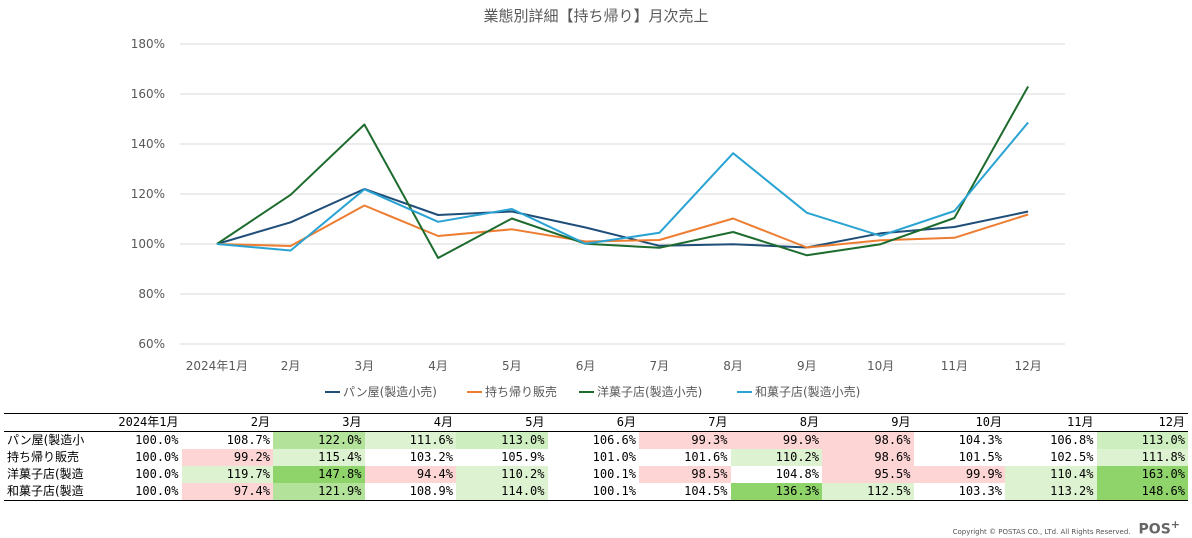  I want to click on table-cell: 114.0%, so click(502, 492).